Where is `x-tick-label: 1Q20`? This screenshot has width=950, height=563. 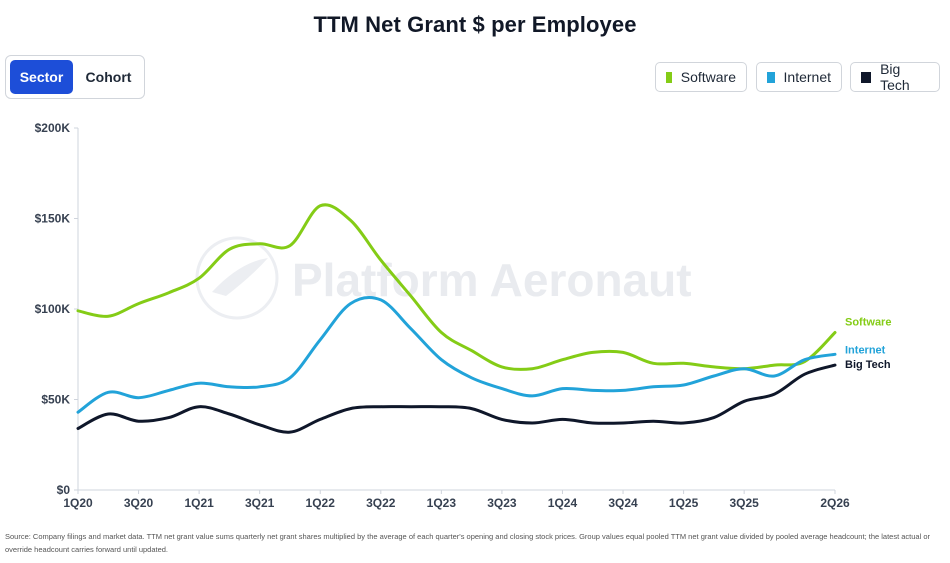 x-tick-label: 1Q20 is located at coordinates (78, 503).